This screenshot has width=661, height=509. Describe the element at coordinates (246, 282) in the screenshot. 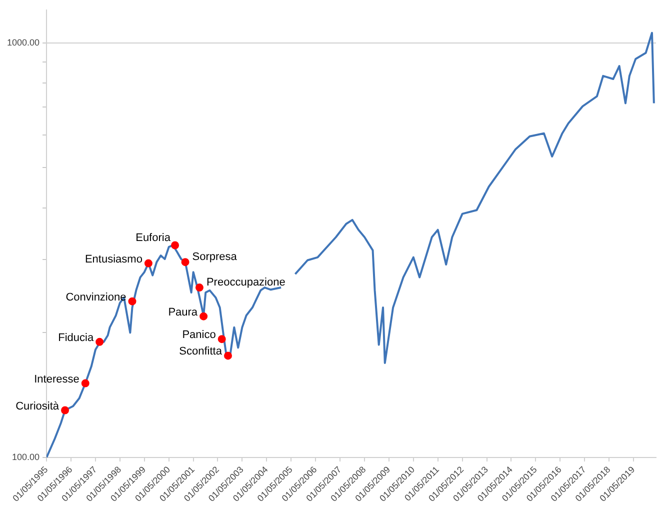

I see `annotation: Preoccupazione` at that location.